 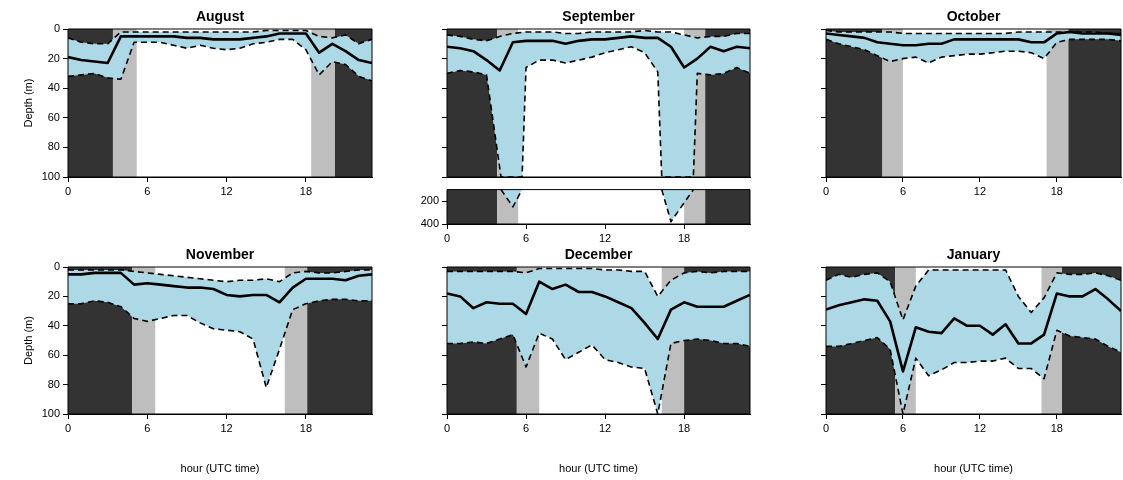 I want to click on chart-title: November, so click(x=220, y=254).